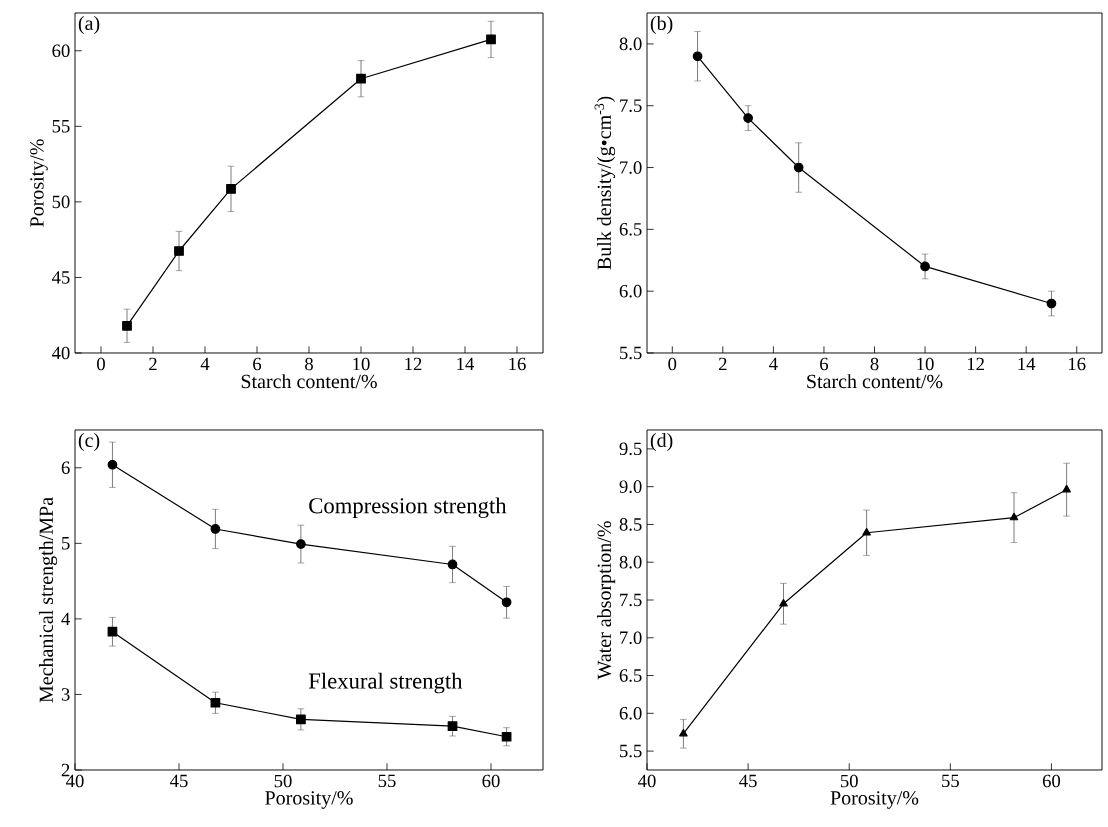 The height and width of the screenshot is (827, 1108). I want to click on y-tick-label: 3, so click(65, 694).